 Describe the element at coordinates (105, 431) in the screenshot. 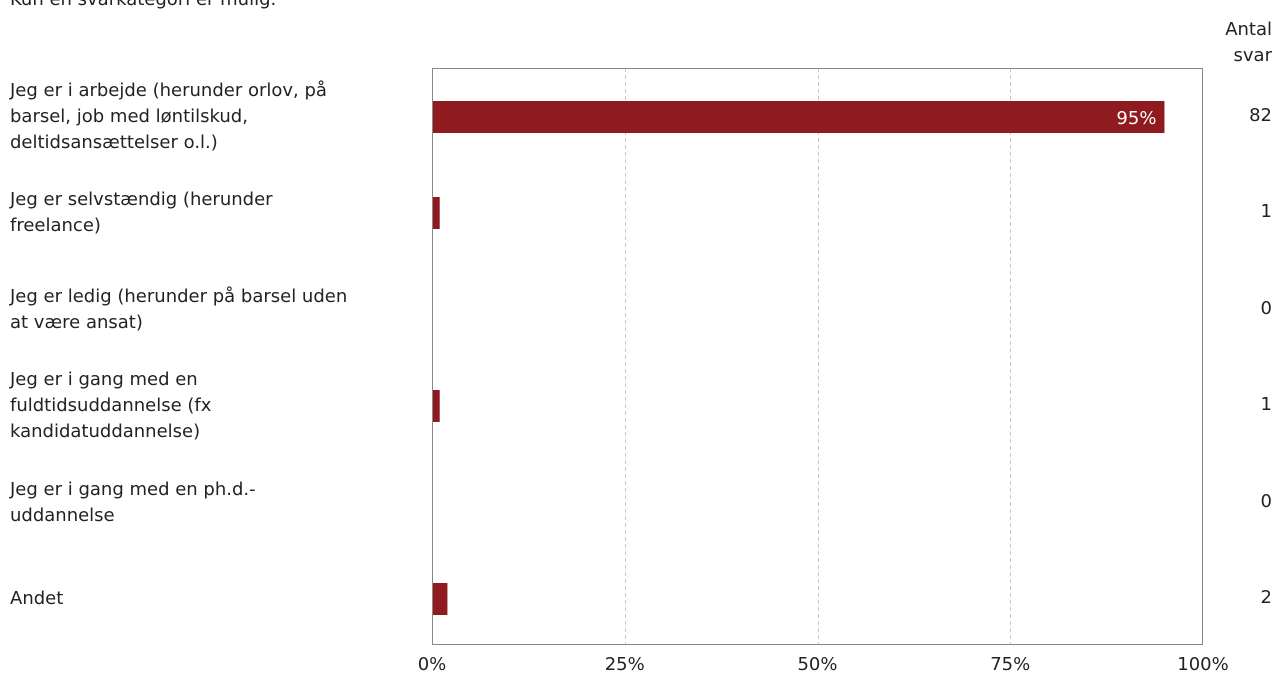

I see `category-label-line: kandidatuddannelse)` at that location.